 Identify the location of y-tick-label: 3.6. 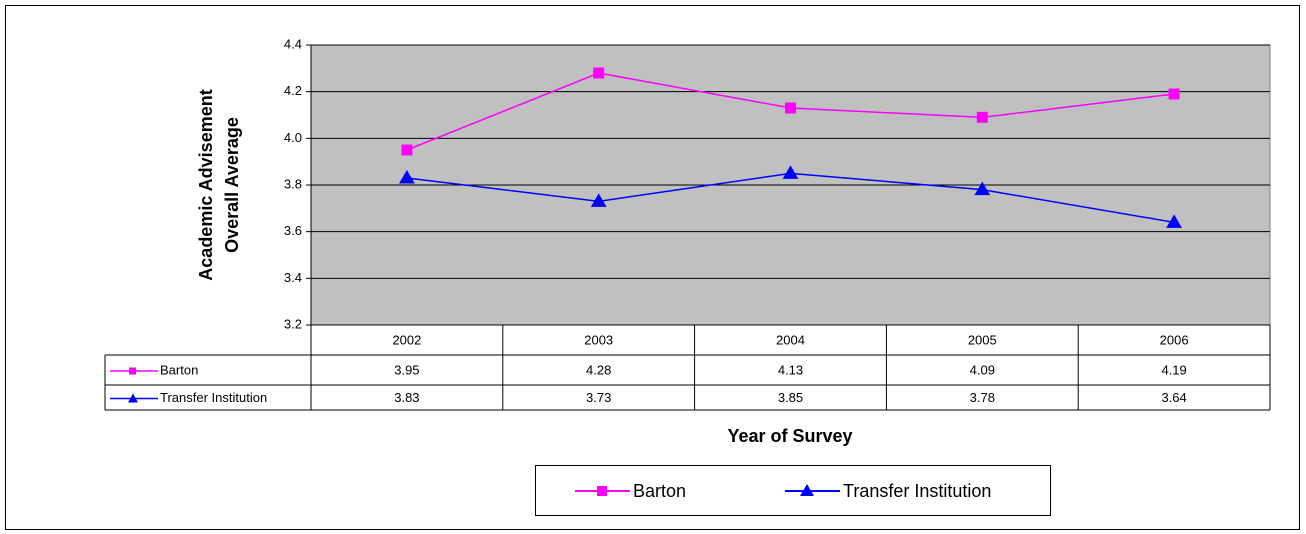
(293, 230).